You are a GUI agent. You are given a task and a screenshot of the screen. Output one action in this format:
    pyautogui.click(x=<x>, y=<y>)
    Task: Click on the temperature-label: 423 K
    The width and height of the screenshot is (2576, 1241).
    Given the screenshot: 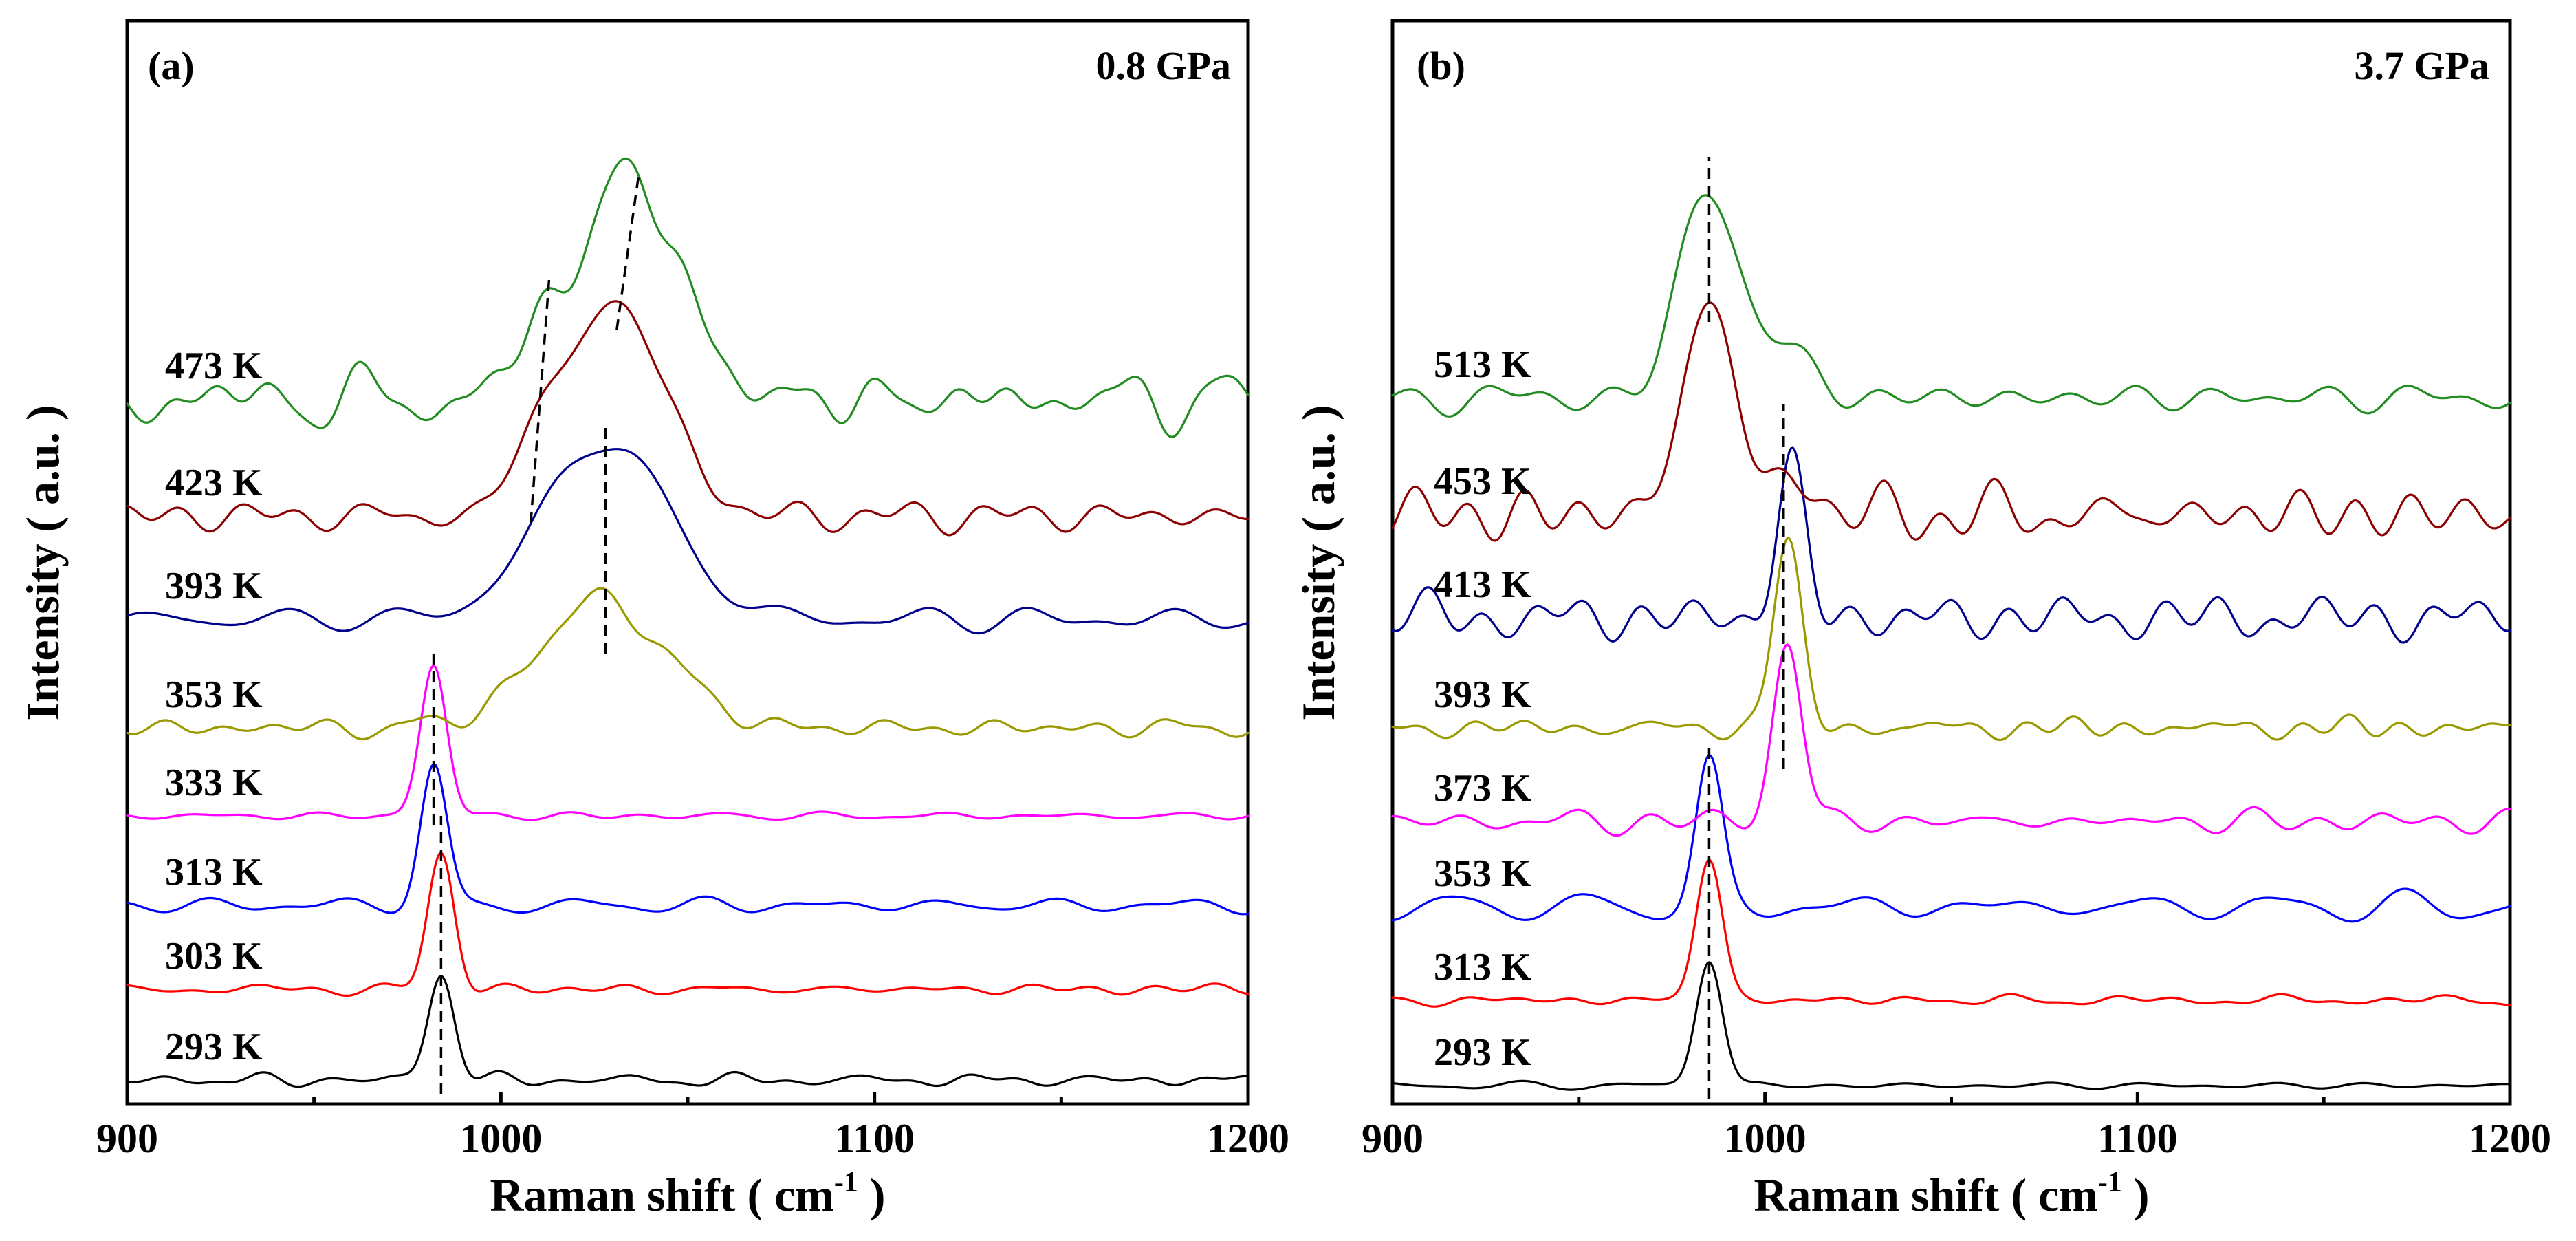 What is the action you would take?
    pyautogui.click(x=214, y=483)
    